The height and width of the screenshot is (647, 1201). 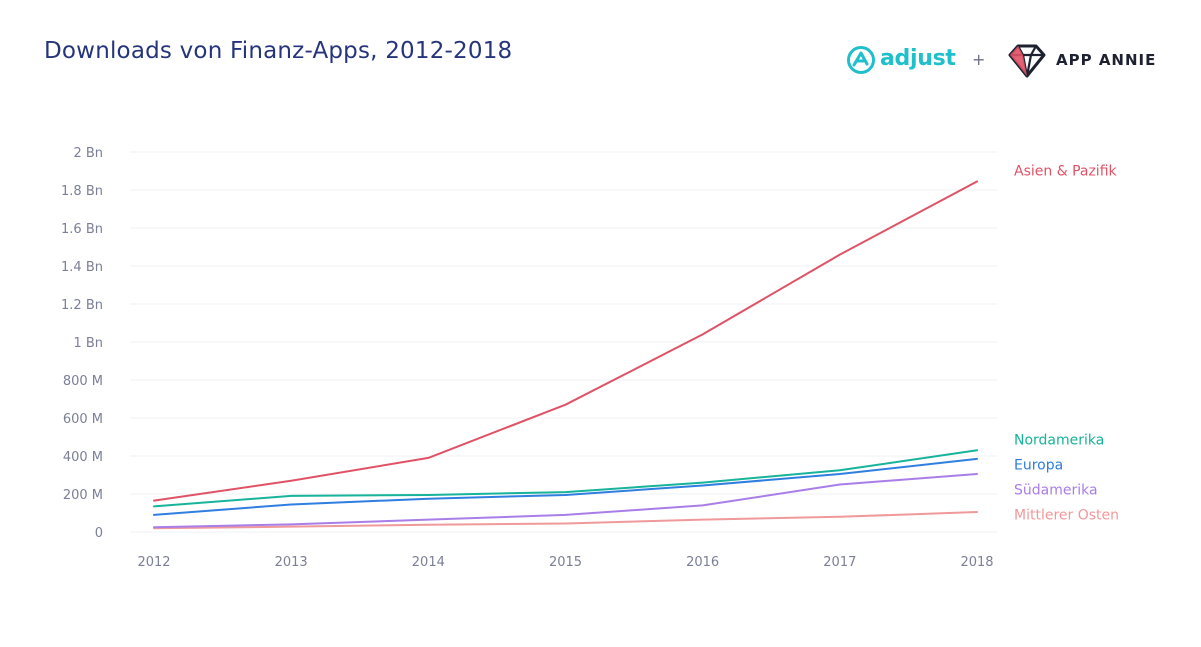 I want to click on x-tick-label: 2014, so click(x=428, y=562).